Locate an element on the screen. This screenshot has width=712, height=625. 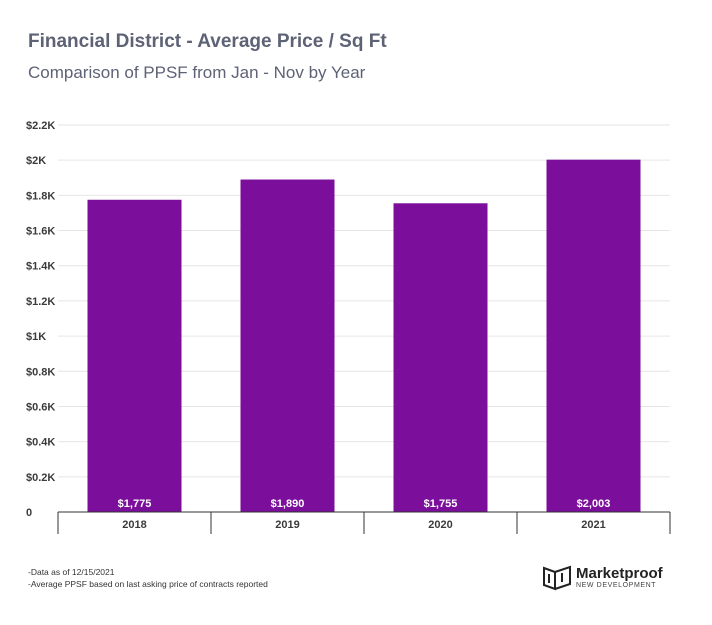
logo-subtitle: NEW DEVELOPMENT is located at coordinates (616, 585).